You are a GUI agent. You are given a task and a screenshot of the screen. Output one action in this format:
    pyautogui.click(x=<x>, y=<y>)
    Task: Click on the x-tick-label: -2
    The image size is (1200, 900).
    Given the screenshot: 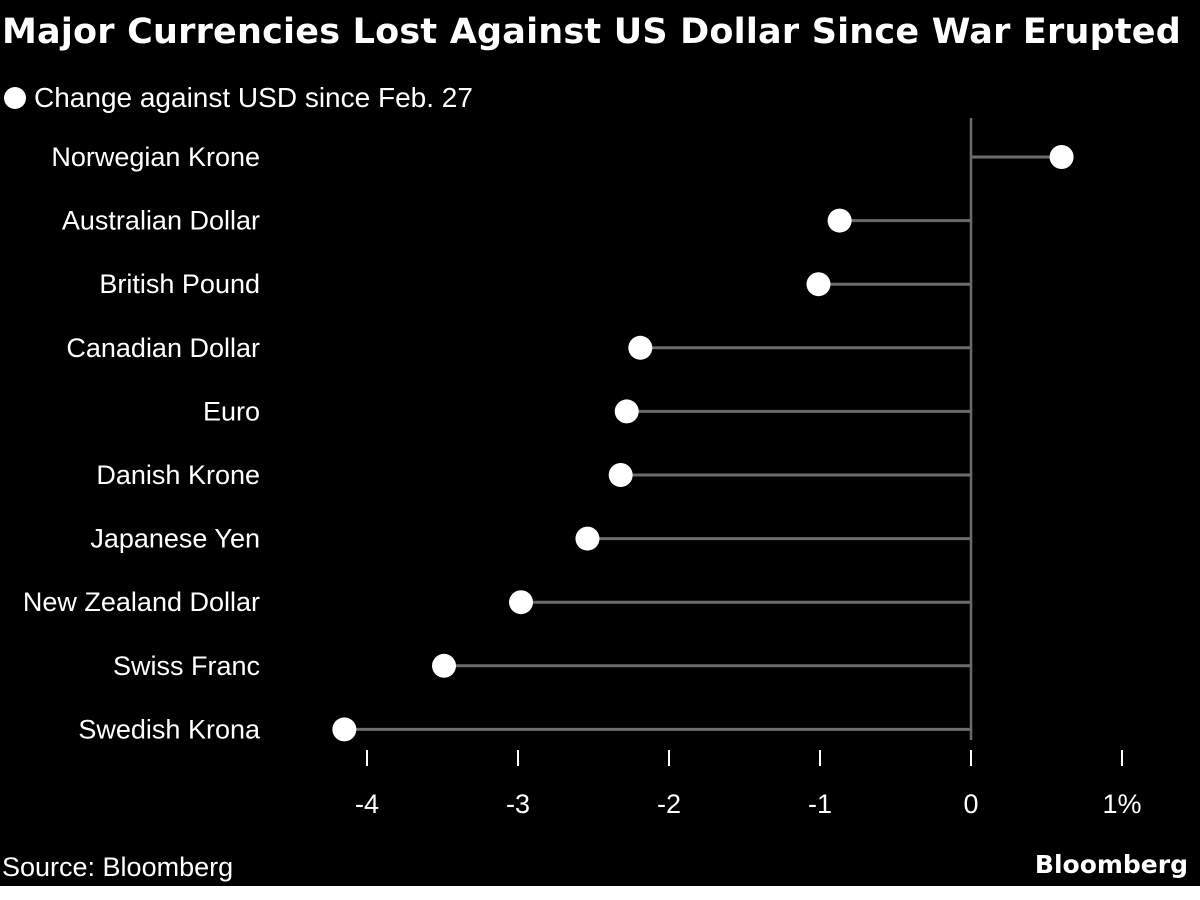 What is the action you would take?
    pyautogui.click(x=669, y=804)
    